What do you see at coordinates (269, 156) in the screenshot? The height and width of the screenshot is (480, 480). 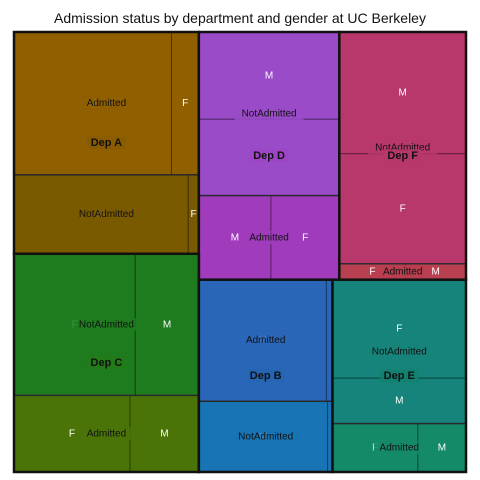 I see `department-label-dep-d: Dep D` at bounding box center [269, 156].